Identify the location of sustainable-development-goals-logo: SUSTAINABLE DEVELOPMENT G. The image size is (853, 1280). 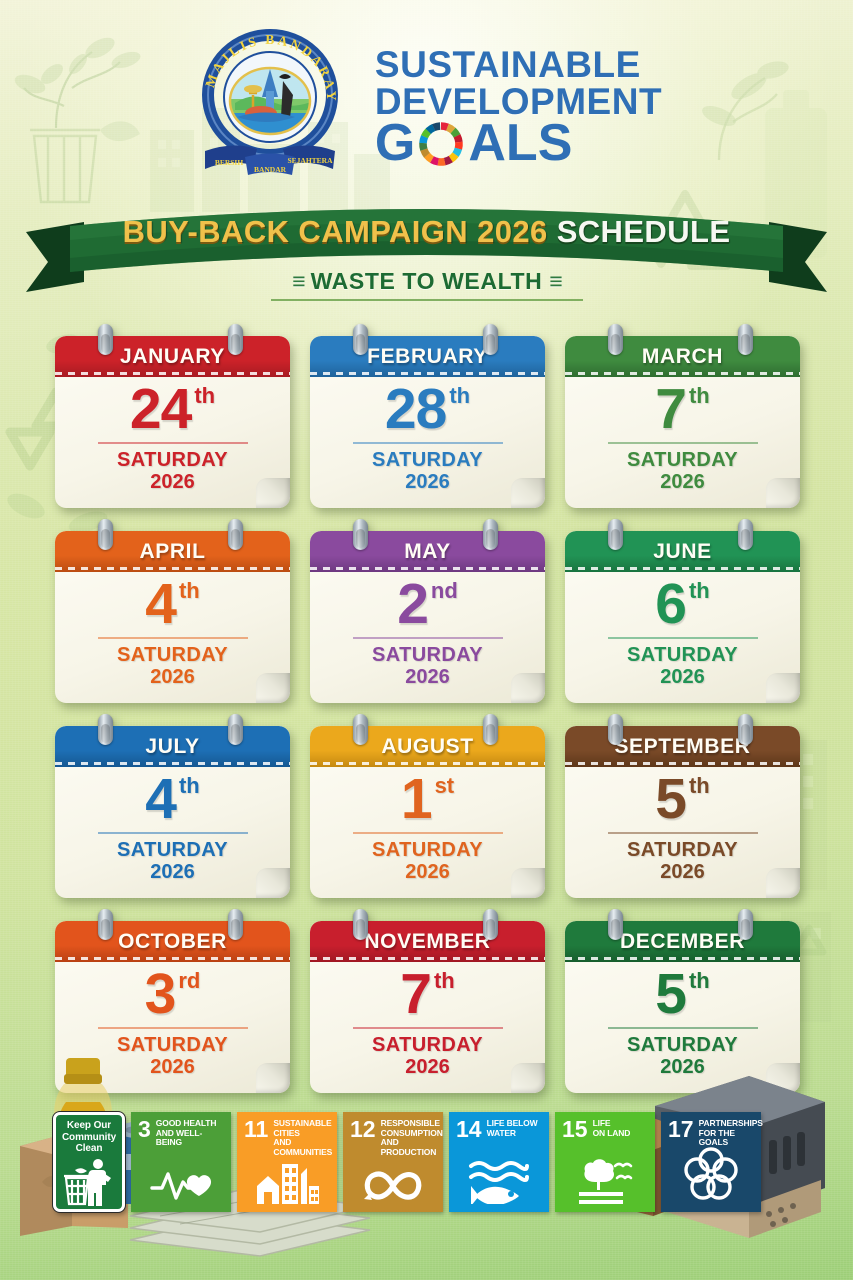
(518, 106).